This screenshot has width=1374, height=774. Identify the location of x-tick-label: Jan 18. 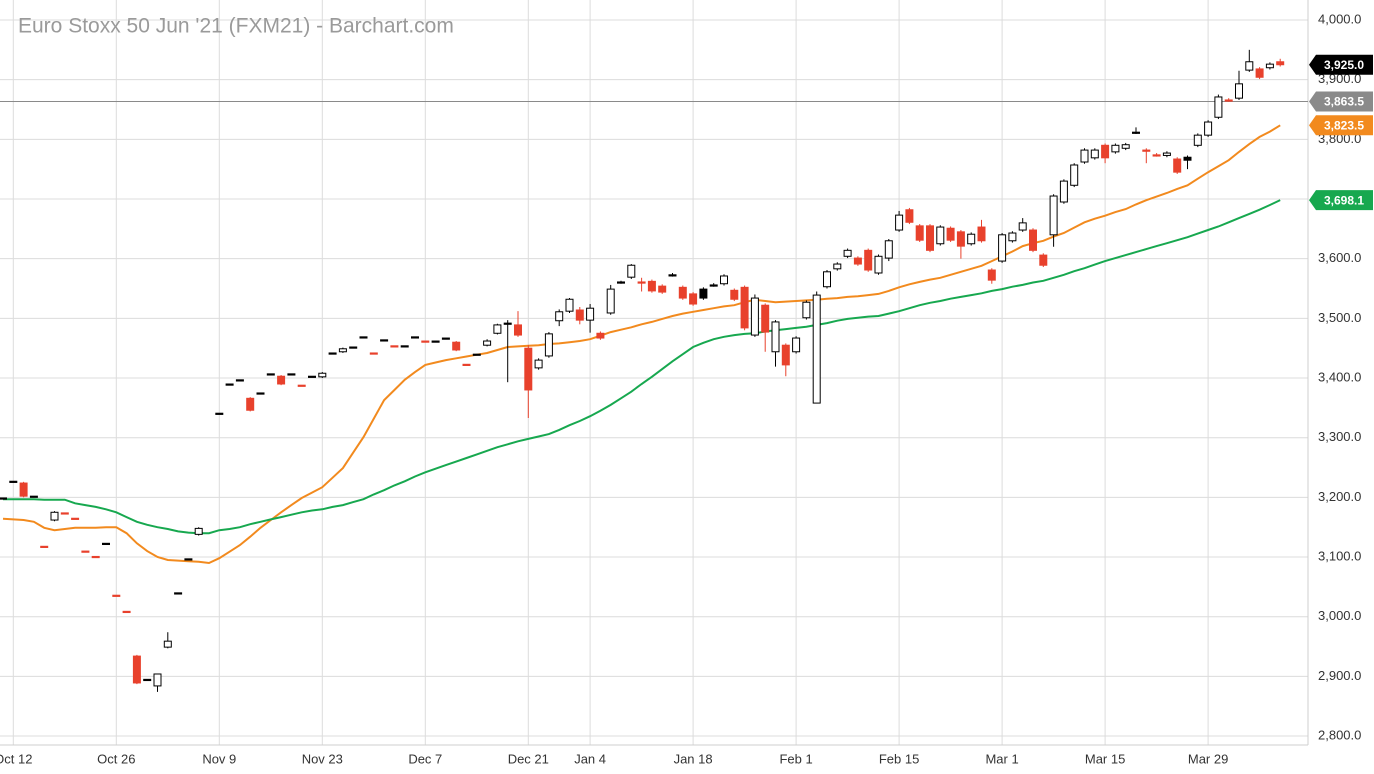
(693, 758).